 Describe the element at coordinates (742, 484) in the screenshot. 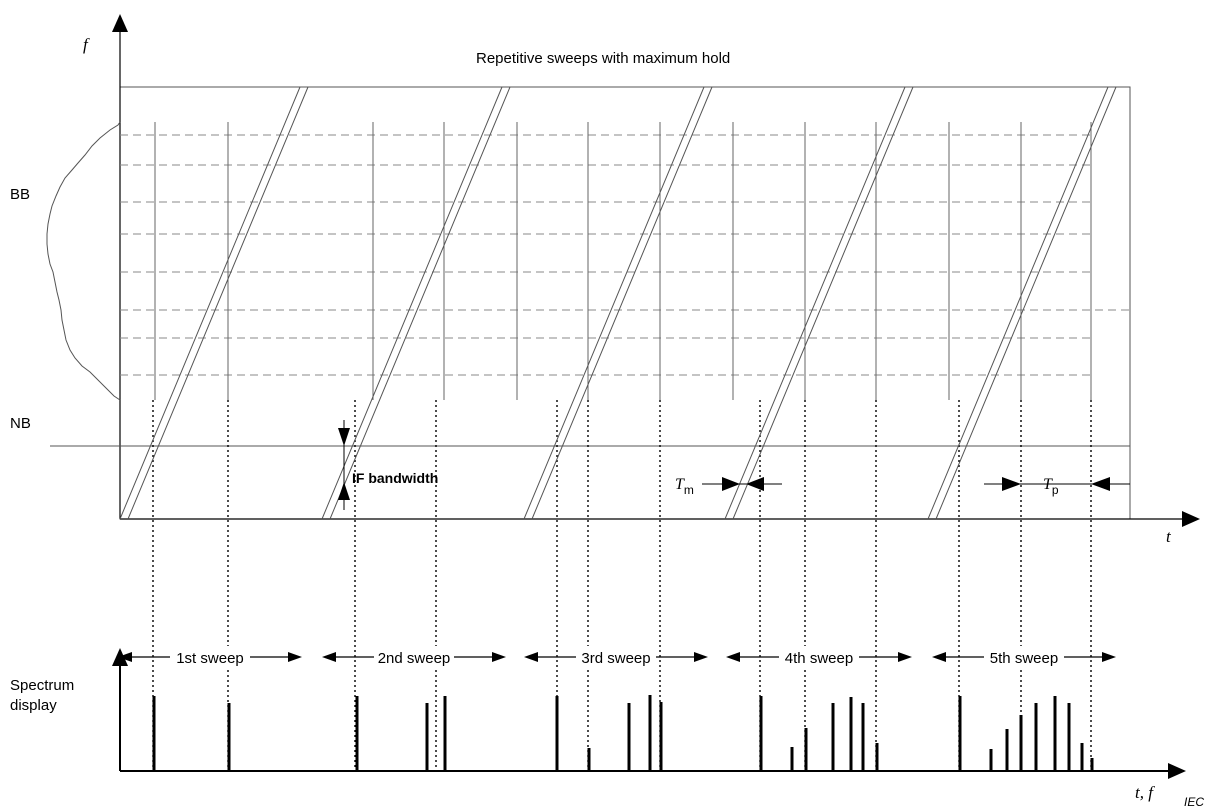

I see `tm-marker` at that location.